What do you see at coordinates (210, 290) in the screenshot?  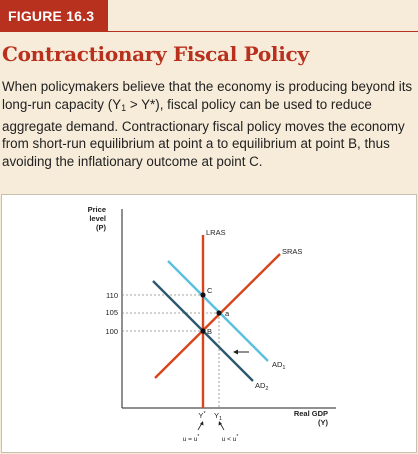 I see `point-c-label: C` at bounding box center [210, 290].